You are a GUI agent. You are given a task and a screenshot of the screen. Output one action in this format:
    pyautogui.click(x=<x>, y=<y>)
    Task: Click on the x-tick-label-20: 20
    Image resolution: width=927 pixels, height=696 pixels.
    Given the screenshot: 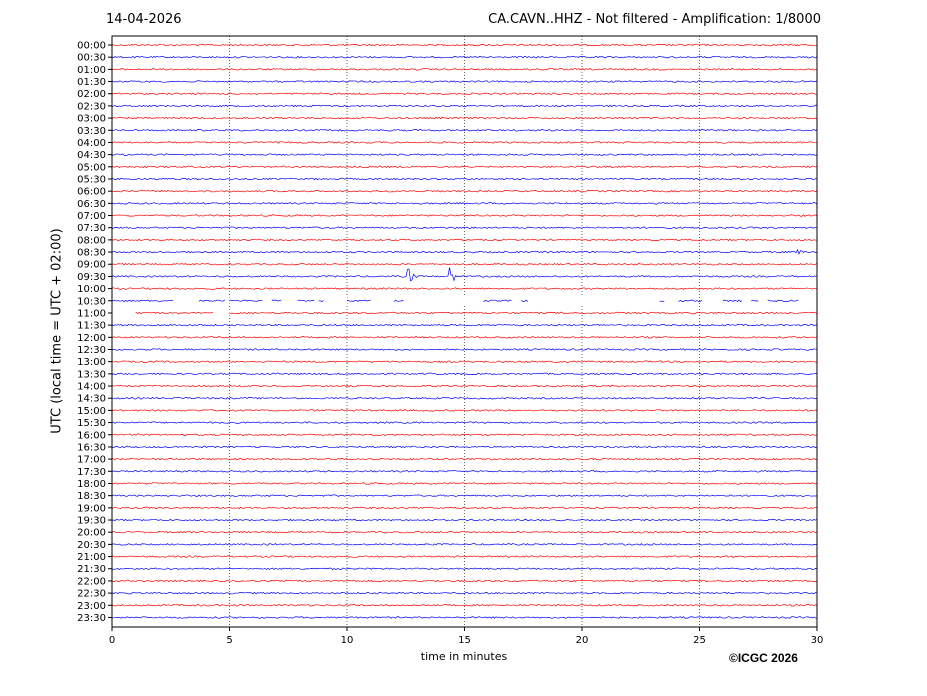 What is the action you would take?
    pyautogui.click(x=582, y=640)
    